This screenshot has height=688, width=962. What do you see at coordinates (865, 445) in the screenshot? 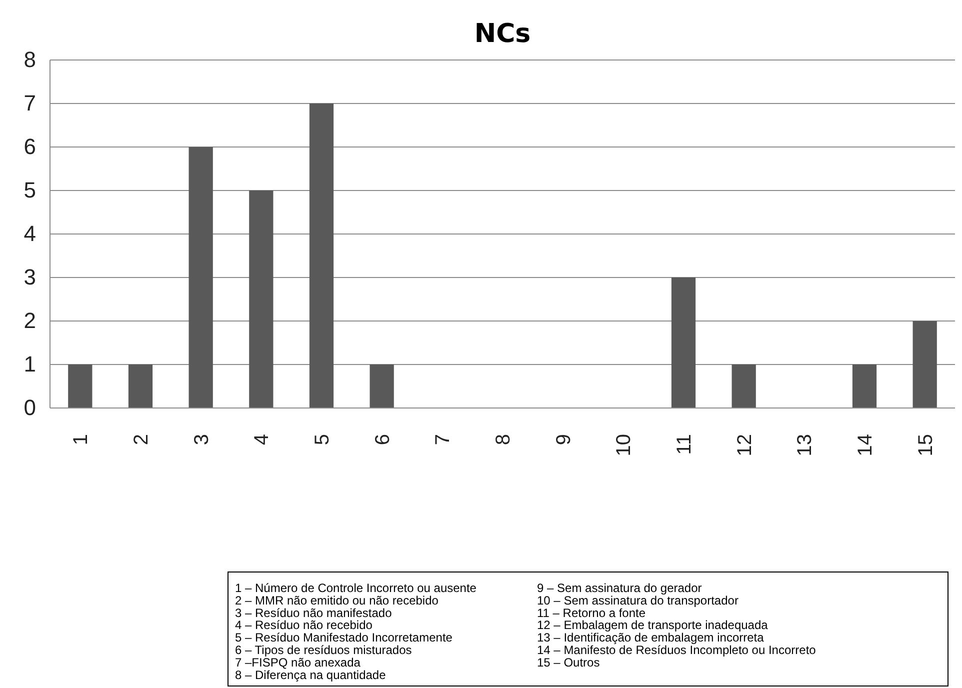
I see `x-tick-label: 14` at bounding box center [865, 445].